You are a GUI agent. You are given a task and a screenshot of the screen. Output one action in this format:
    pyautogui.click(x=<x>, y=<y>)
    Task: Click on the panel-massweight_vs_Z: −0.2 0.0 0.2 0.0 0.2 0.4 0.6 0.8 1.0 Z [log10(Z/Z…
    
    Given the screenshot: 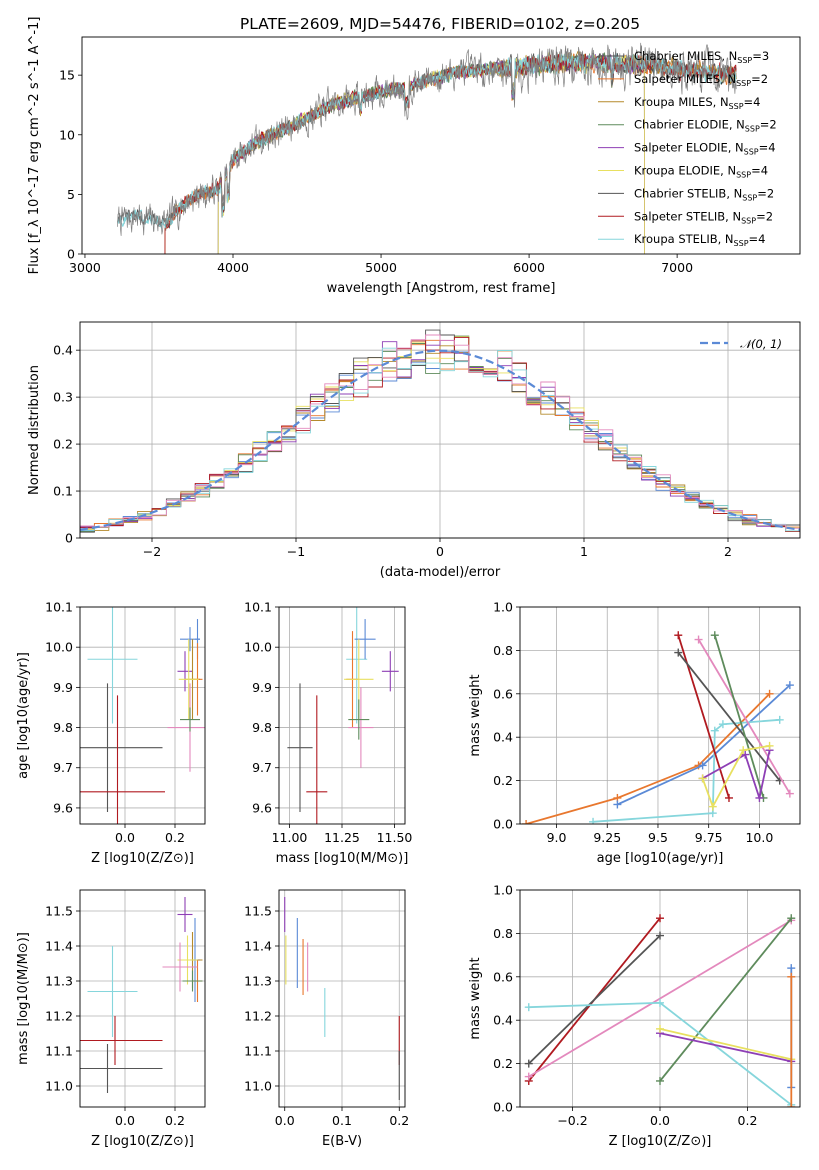 What is the action you would take?
    pyautogui.click(x=634, y=1016)
    